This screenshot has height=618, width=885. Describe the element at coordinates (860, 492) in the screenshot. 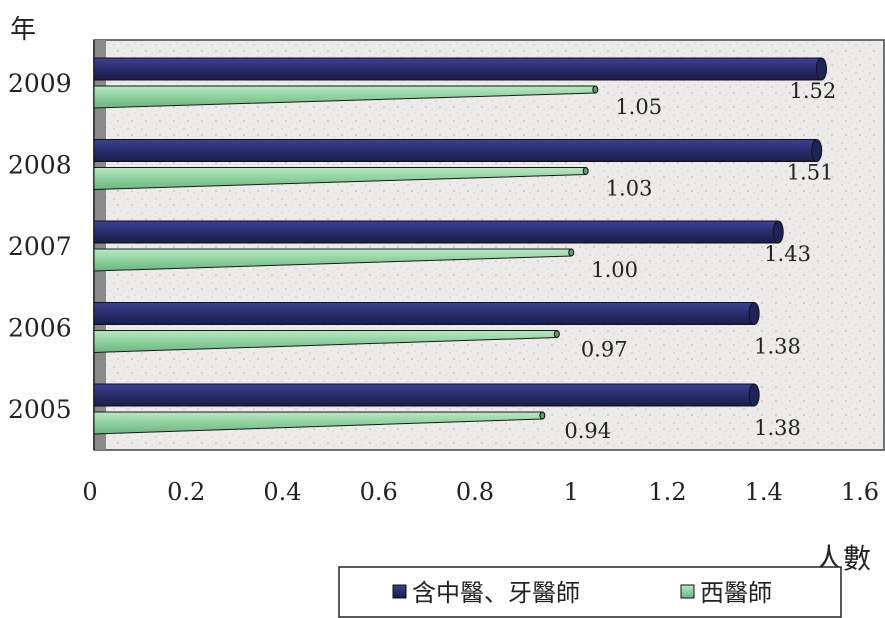

I see `x-tick-label: 1.6` at that location.